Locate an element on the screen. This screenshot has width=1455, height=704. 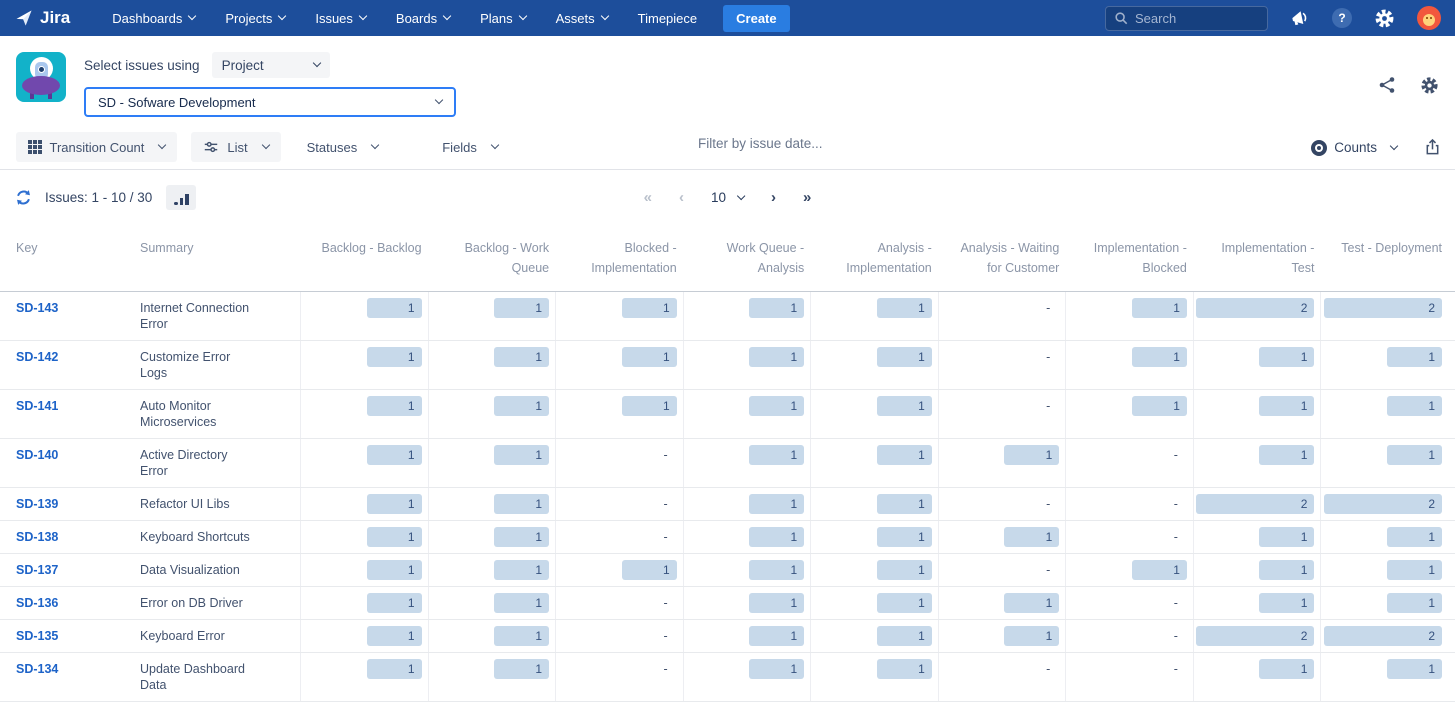
nav-item-dashboards: Dashboards is located at coordinates (154, 18).